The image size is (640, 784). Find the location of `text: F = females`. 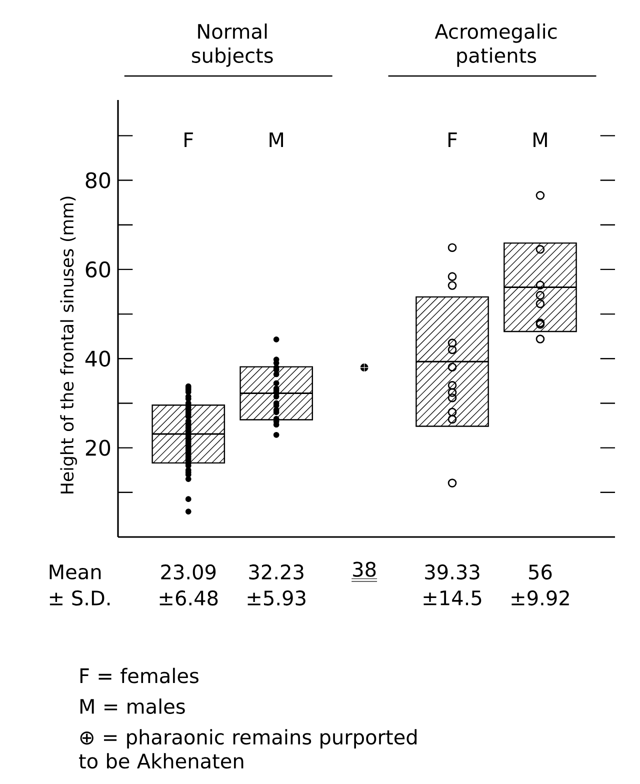

text: F = females is located at coordinates (139, 676).